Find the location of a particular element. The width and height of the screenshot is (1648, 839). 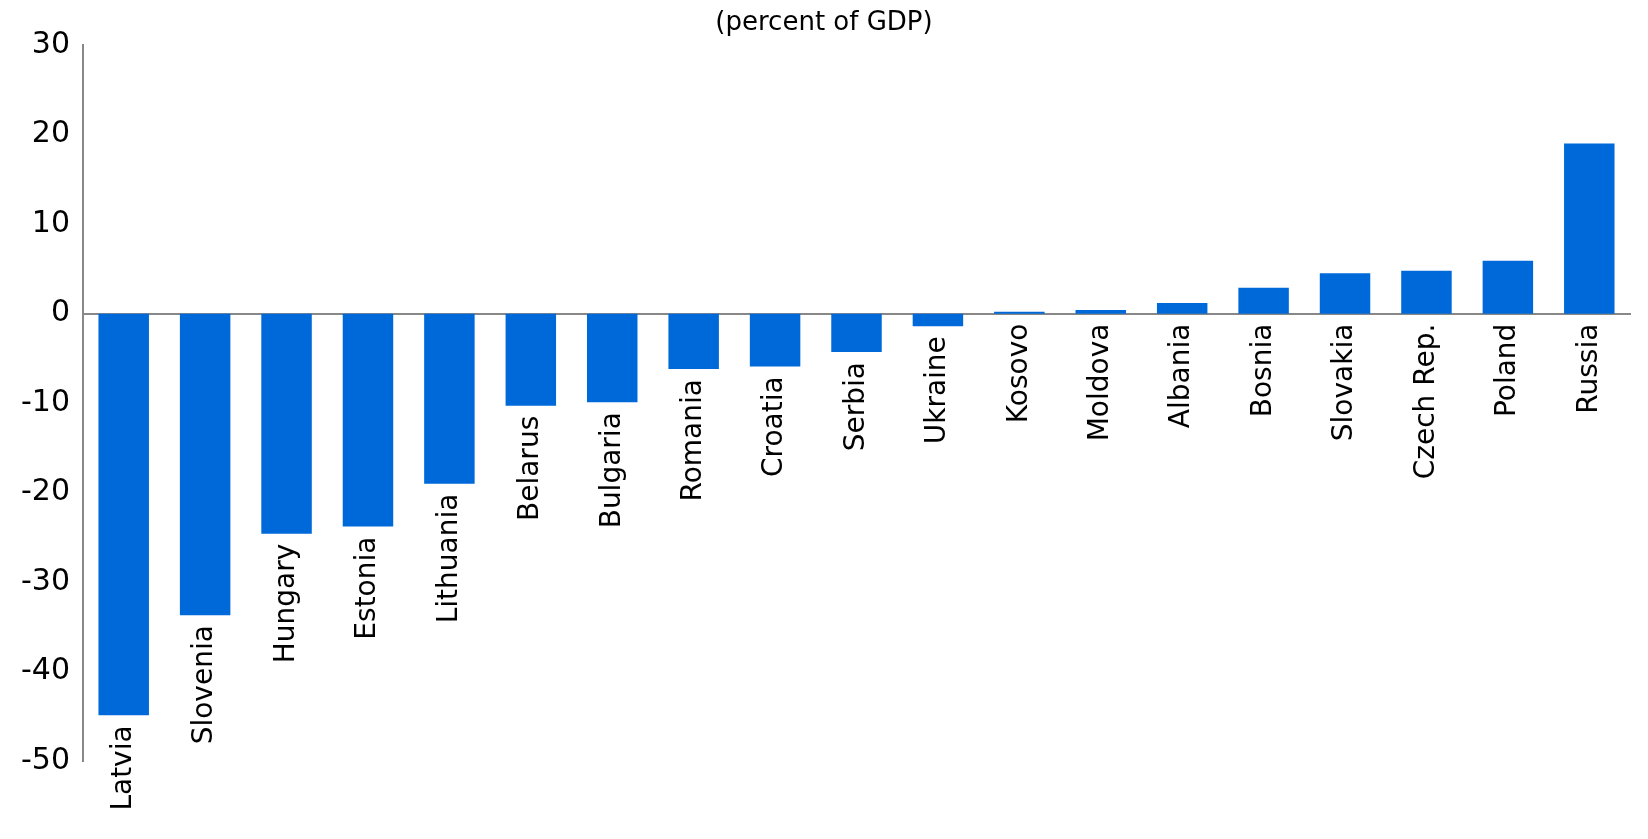

x-tick-label: Romania is located at coordinates (691, 440).